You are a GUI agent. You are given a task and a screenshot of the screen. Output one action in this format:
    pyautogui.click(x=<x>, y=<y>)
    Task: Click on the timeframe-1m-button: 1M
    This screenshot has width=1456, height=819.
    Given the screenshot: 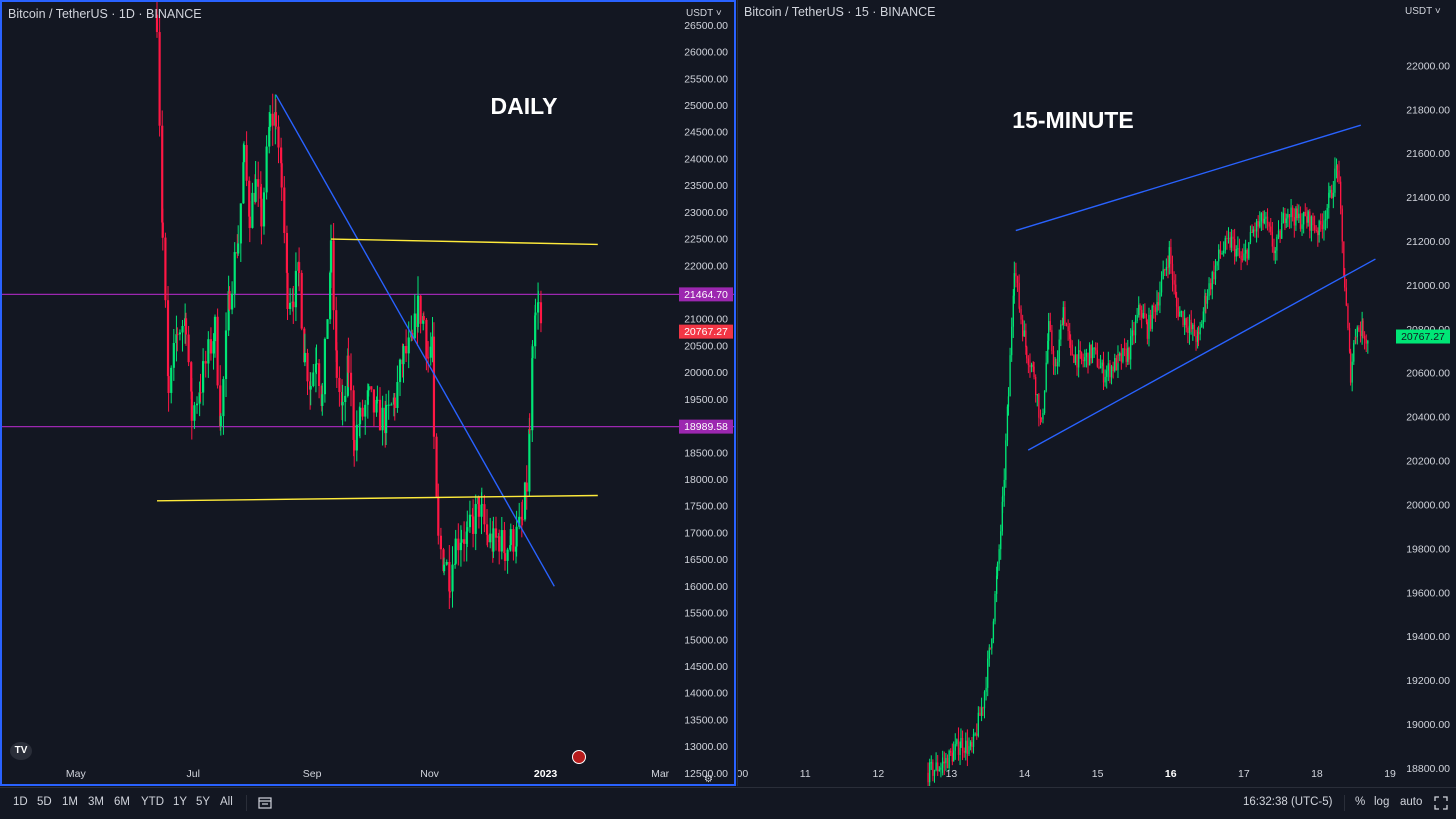 What is the action you would take?
    pyautogui.click(x=70, y=802)
    